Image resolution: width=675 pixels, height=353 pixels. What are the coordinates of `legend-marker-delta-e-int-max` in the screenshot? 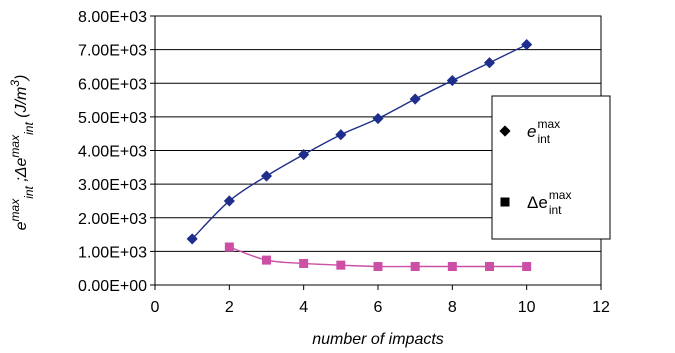 It's located at (505, 202).